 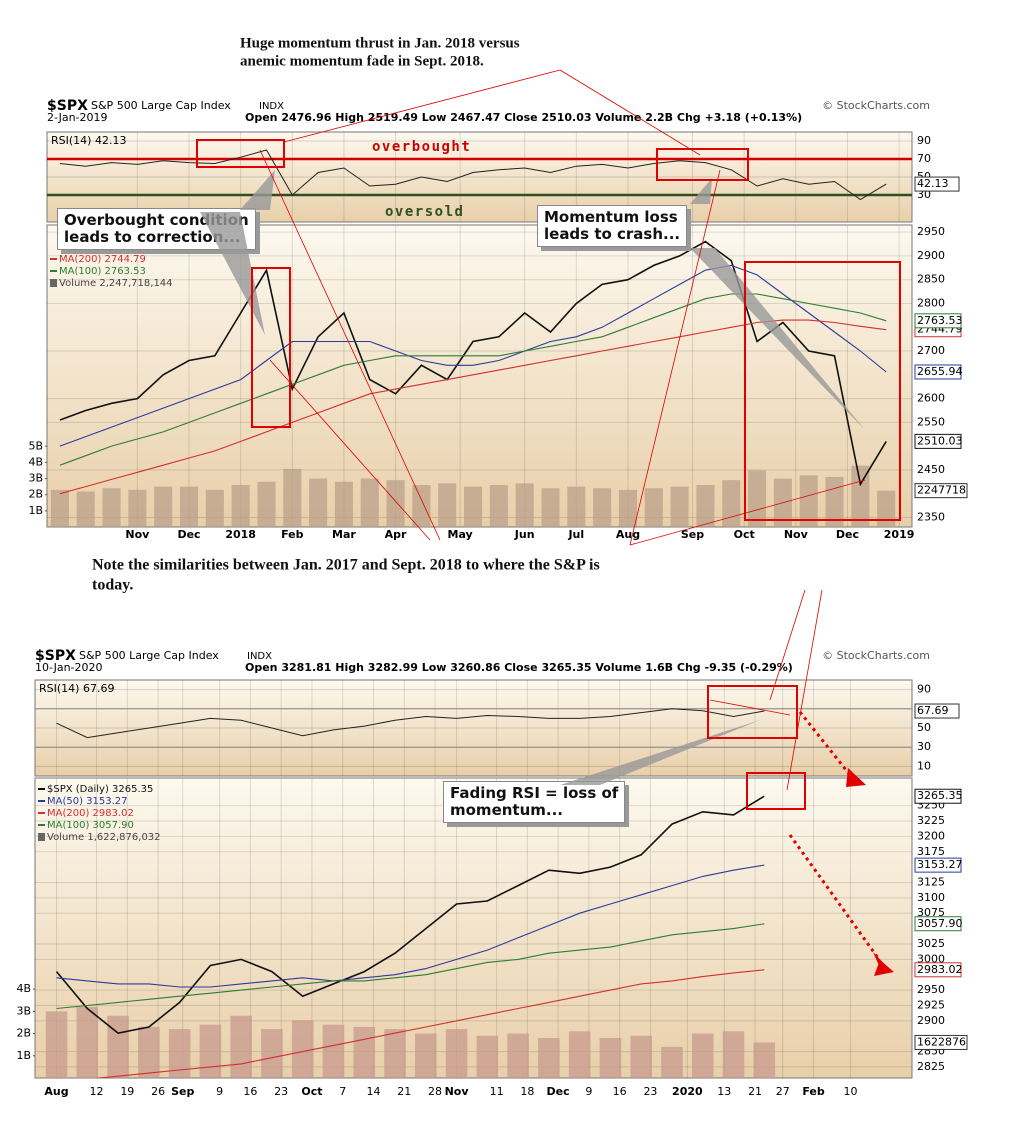 What do you see at coordinates (460, 534) in the screenshot?
I see `x-tick-label: May` at bounding box center [460, 534].